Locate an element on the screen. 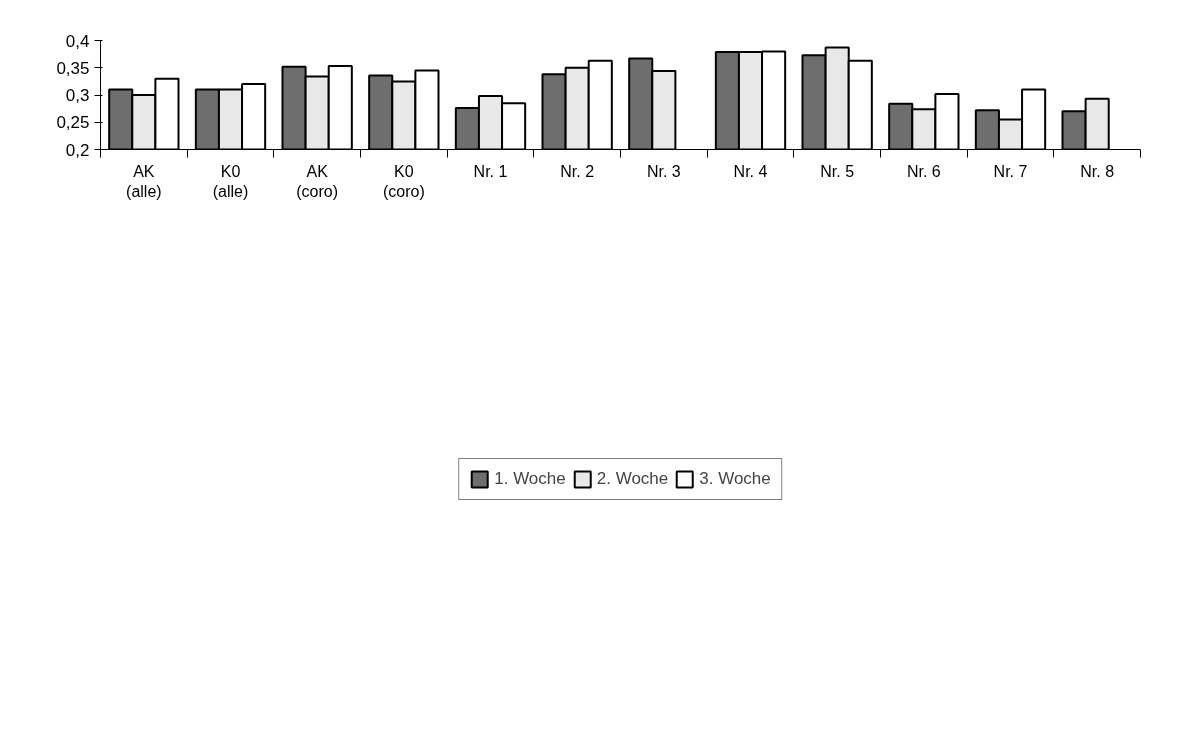 The image size is (1184, 756). y-tick-label: 0,3 is located at coordinates (77, 95).